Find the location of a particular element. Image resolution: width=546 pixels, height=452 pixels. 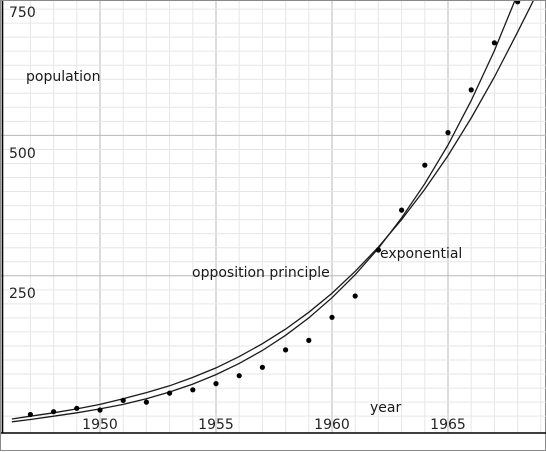

x-tick-label-1955: 1955 is located at coordinates (216, 425).